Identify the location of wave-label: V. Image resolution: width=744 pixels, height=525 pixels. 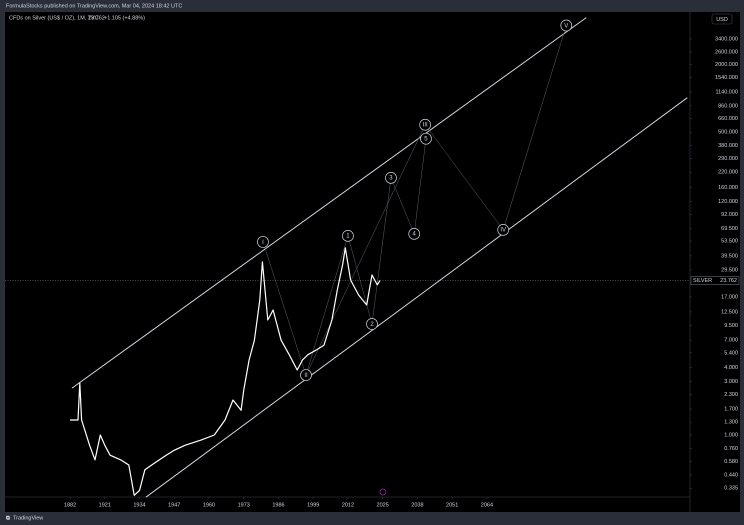
(566, 26).